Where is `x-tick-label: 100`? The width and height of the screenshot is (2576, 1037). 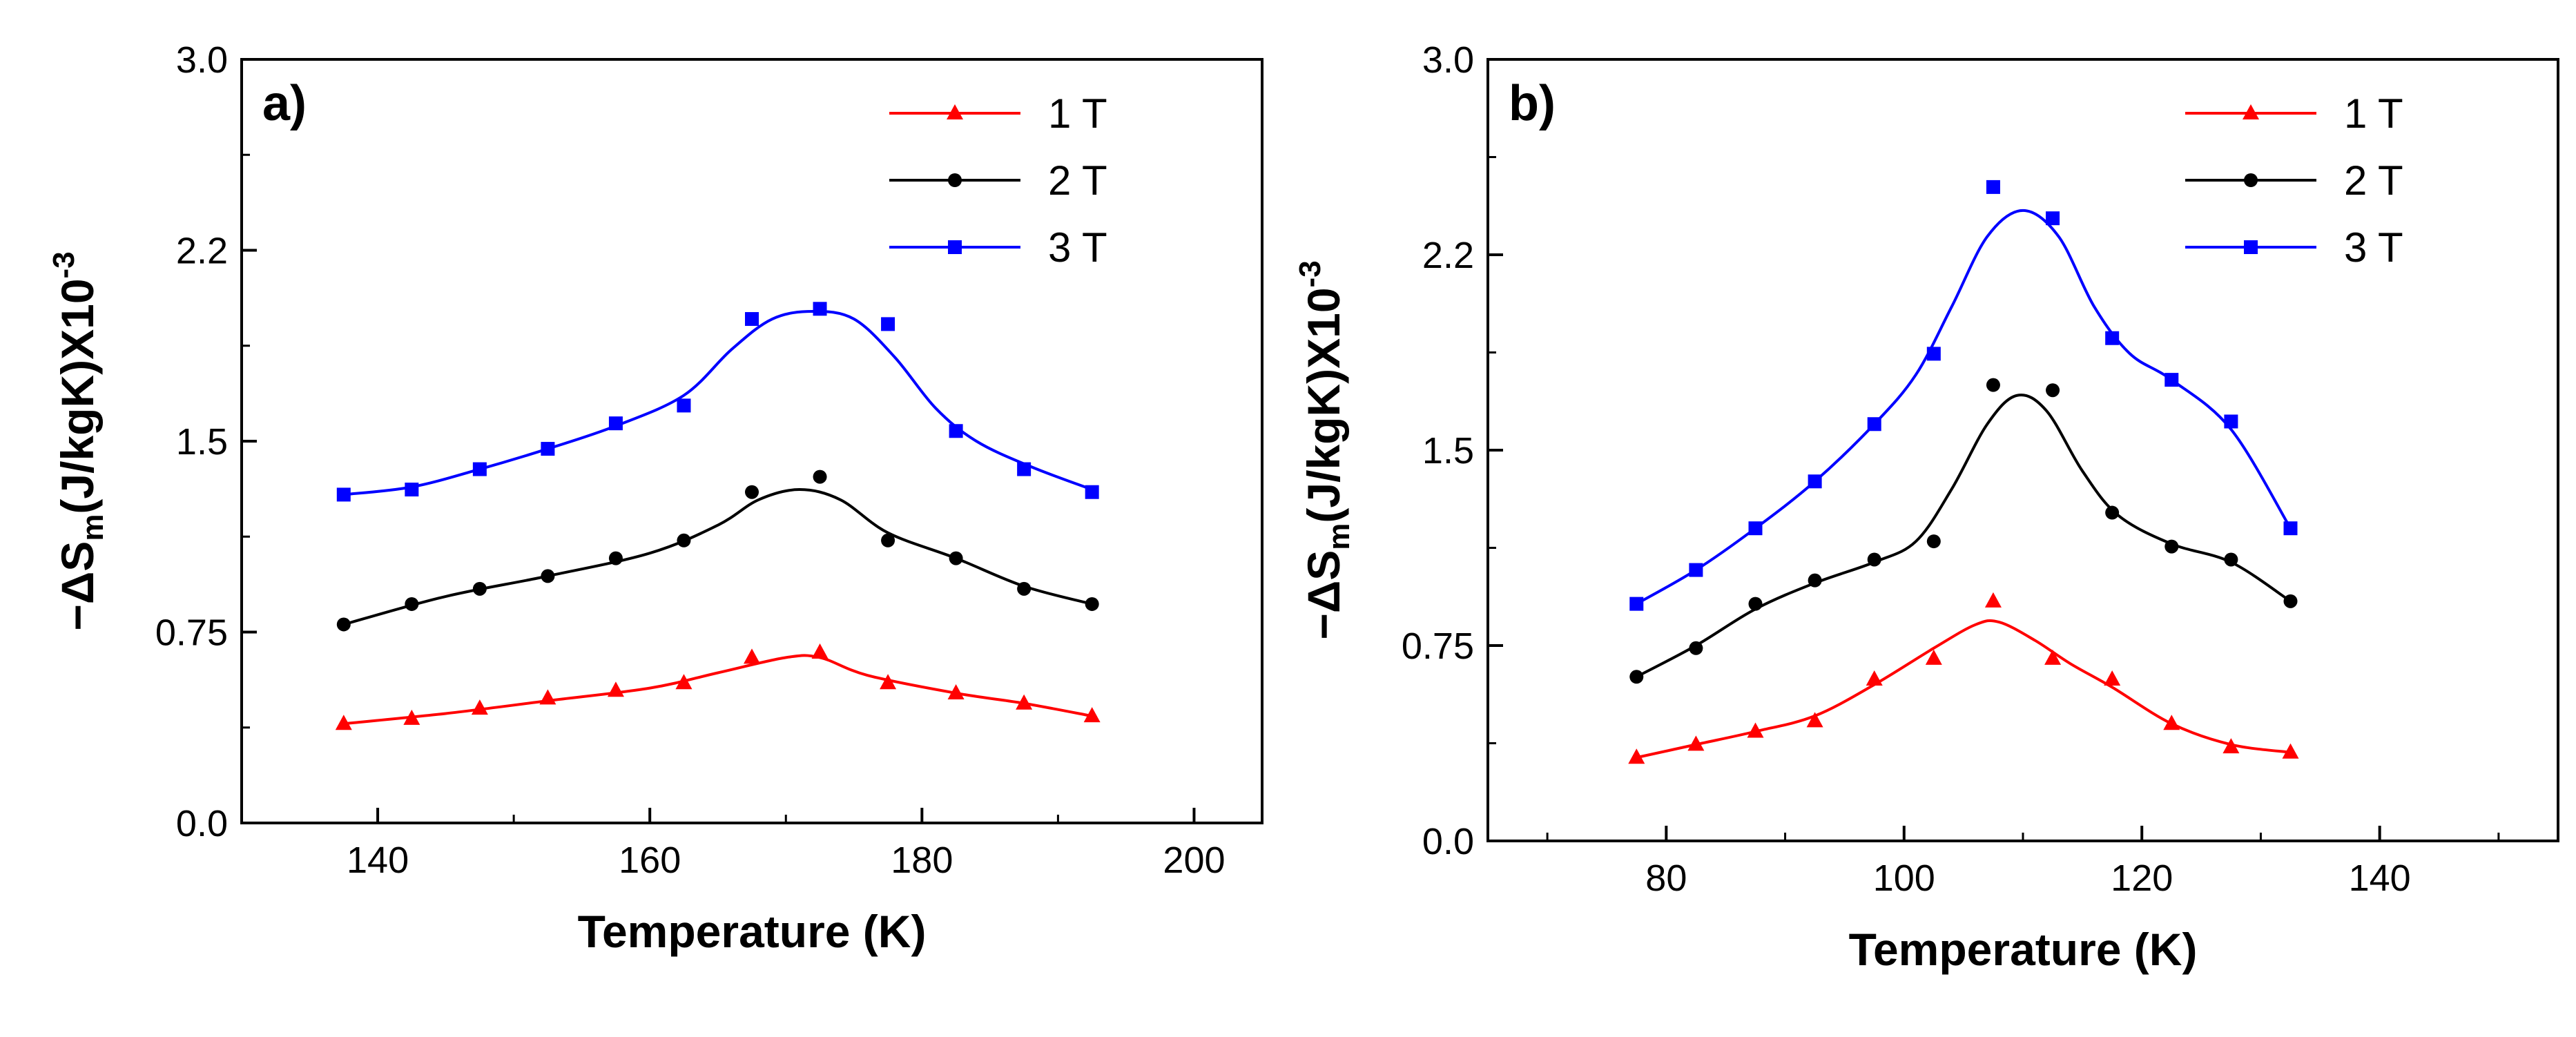 x-tick-label: 100 is located at coordinates (1904, 878).